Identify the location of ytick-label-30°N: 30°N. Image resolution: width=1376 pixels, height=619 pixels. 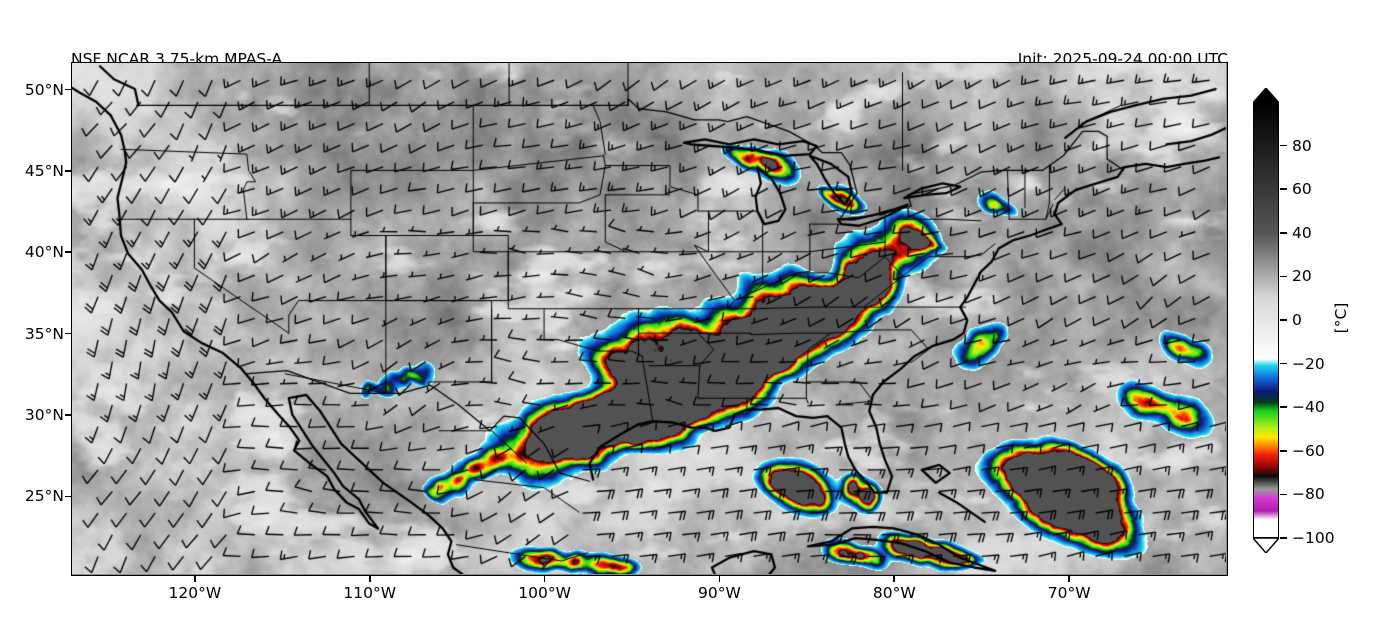
(44, 415).